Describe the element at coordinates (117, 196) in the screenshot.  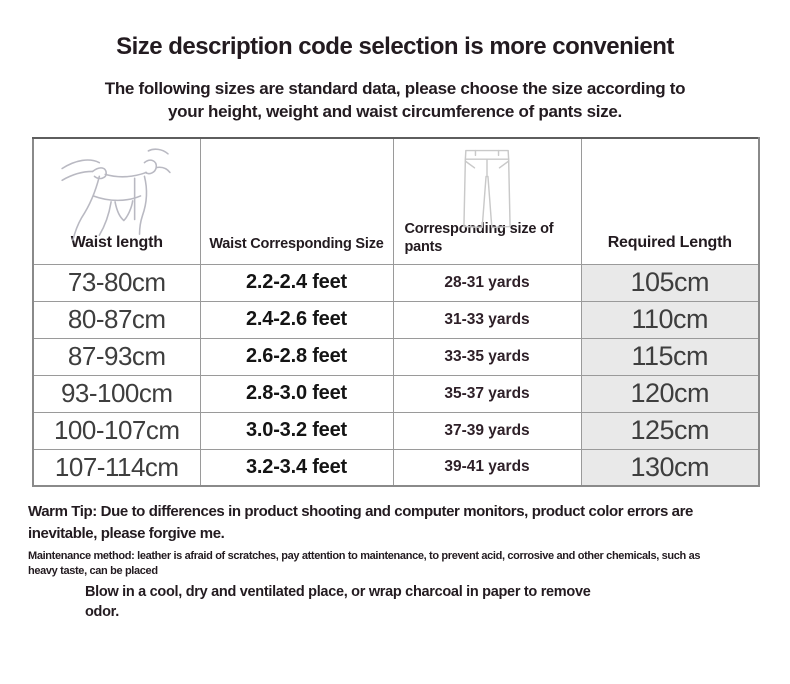
I see `waist-measure-icon` at that location.